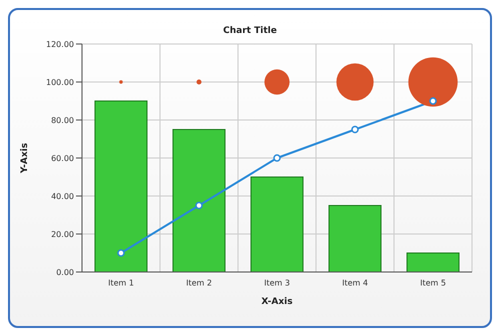 This screenshot has height=336, width=500. What do you see at coordinates (62, 196) in the screenshot?
I see `y-tick-label: 40.00` at bounding box center [62, 196].